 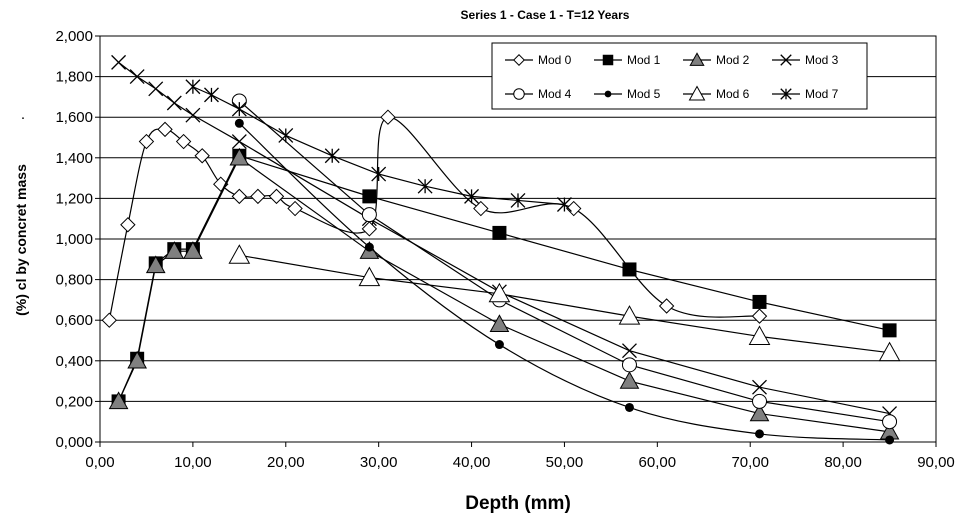 What do you see at coordinates (99, 462) in the screenshot?
I see `x-tick-label: 0,00` at bounding box center [99, 462].